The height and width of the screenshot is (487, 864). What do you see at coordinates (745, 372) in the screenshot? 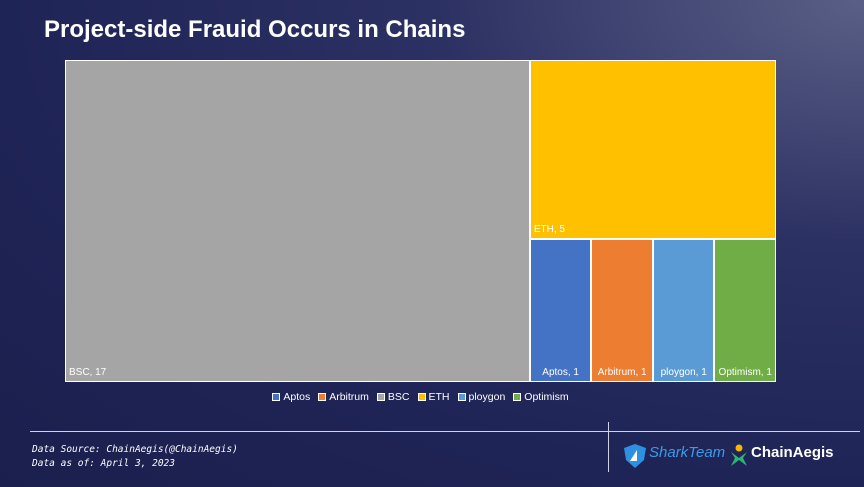
I see `data-label: Optimism, 1` at bounding box center [745, 372].